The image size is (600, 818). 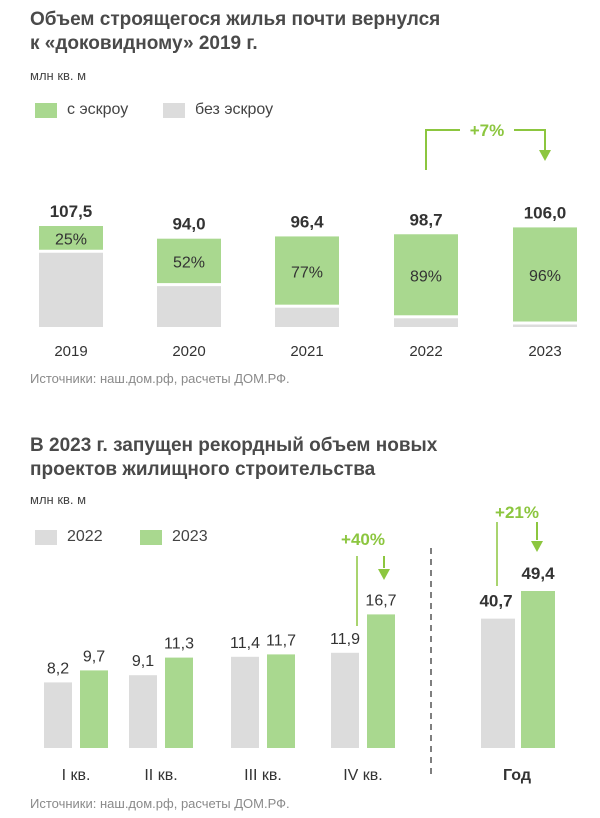 What do you see at coordinates (426, 317) in the screenshot?
I see `bar-divider-2022` at bounding box center [426, 317].